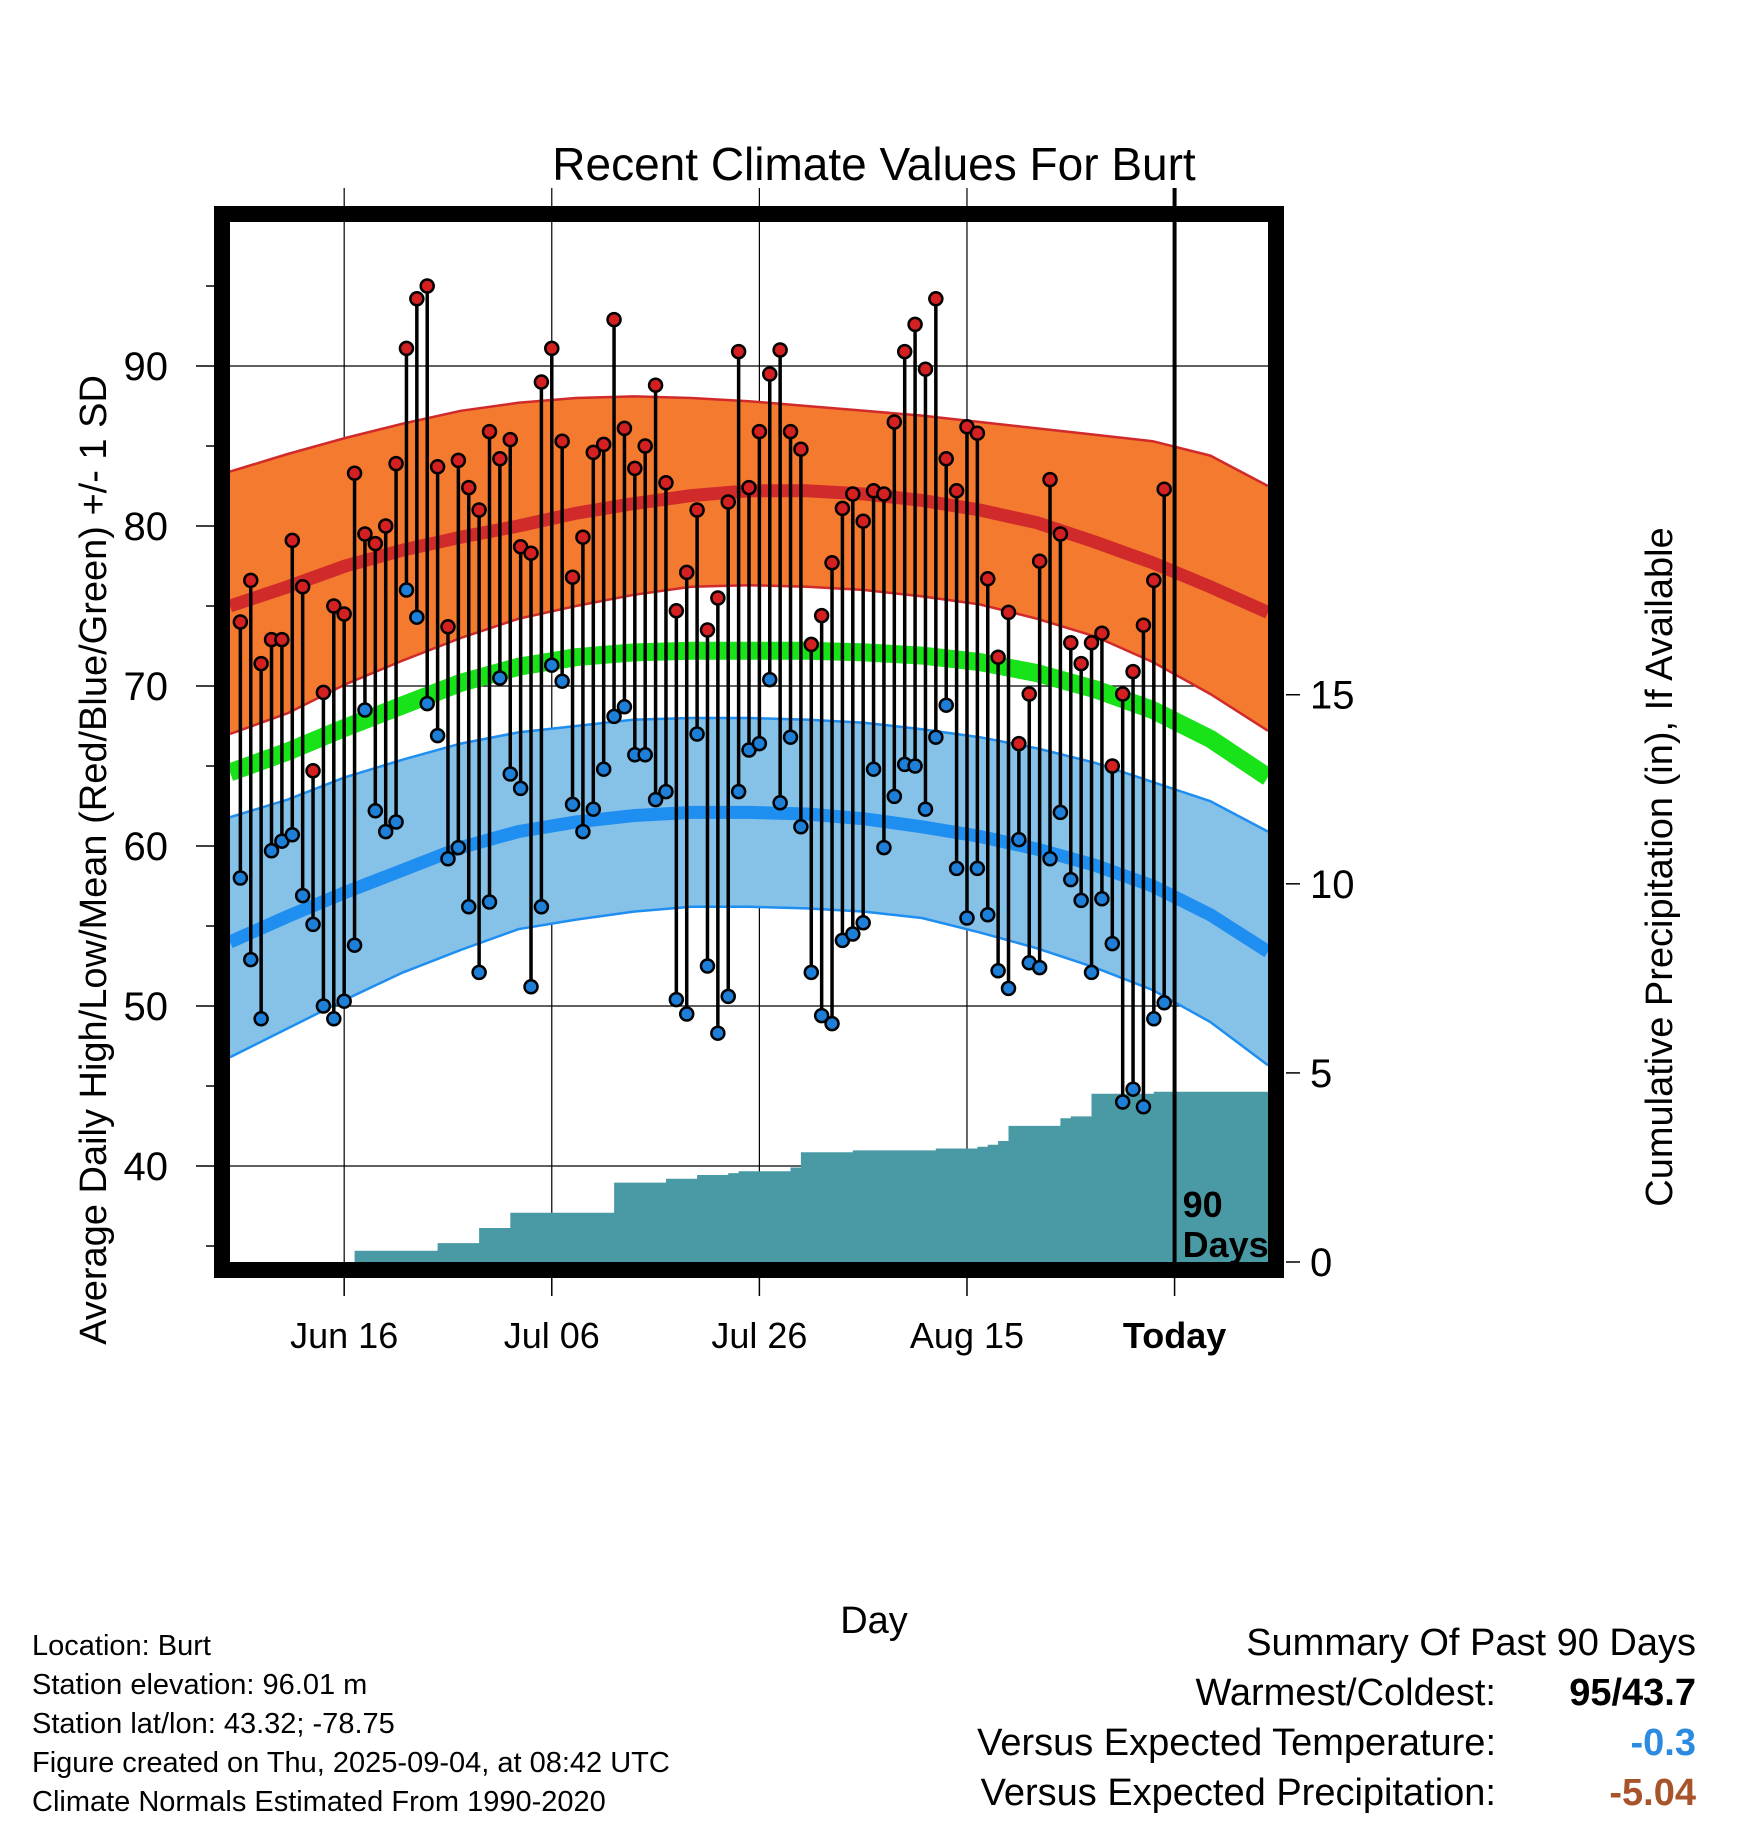  What do you see at coordinates (874, 1621) in the screenshot?
I see `x-axis-label: Day` at bounding box center [874, 1621].